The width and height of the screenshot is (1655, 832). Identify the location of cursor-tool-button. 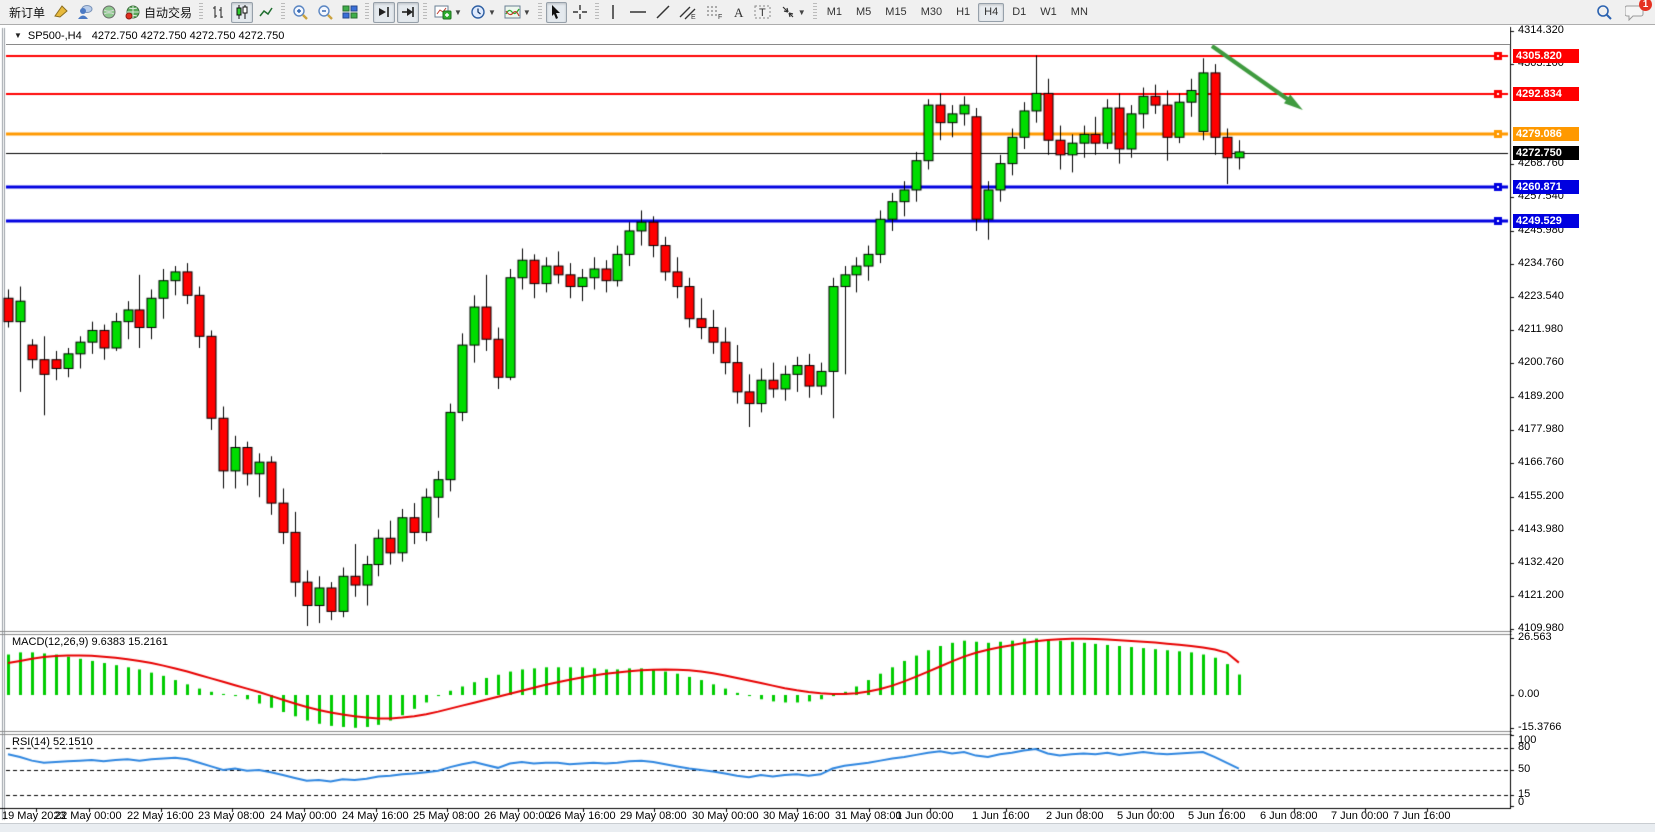
(556, 12).